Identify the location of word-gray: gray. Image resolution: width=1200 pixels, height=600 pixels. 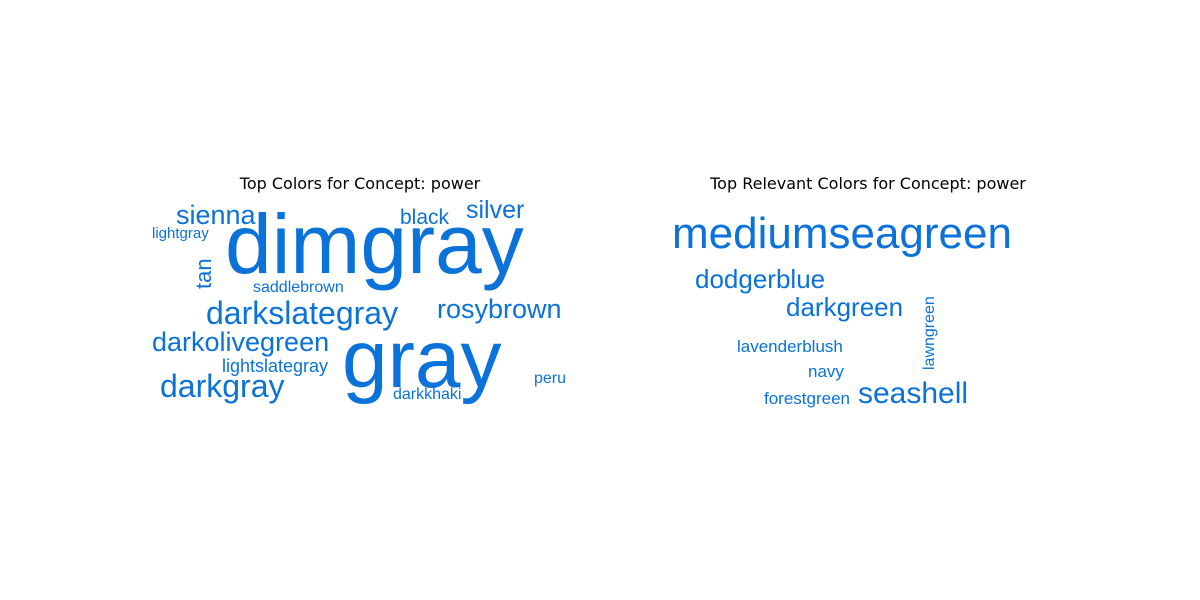
(422, 359).